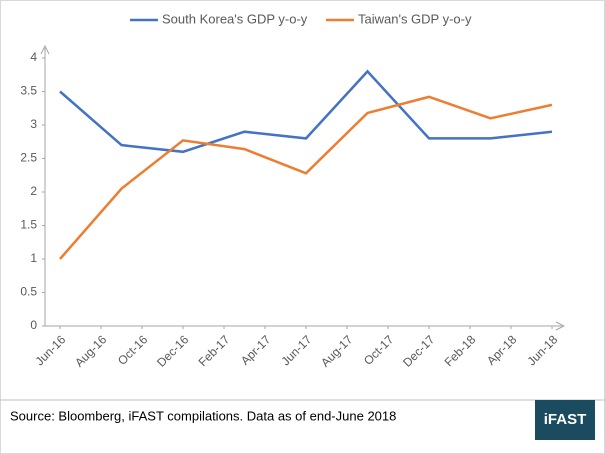 This screenshot has width=605, height=454. Describe the element at coordinates (28, 91) in the screenshot. I see `y-tick-label: 3.5` at that location.